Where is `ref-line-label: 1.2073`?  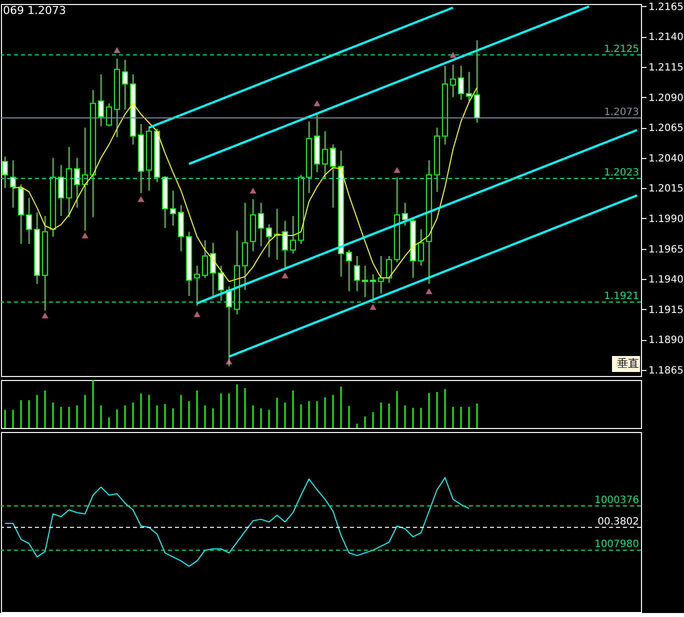 ref-line-label: 1.2073 is located at coordinates (621, 112).